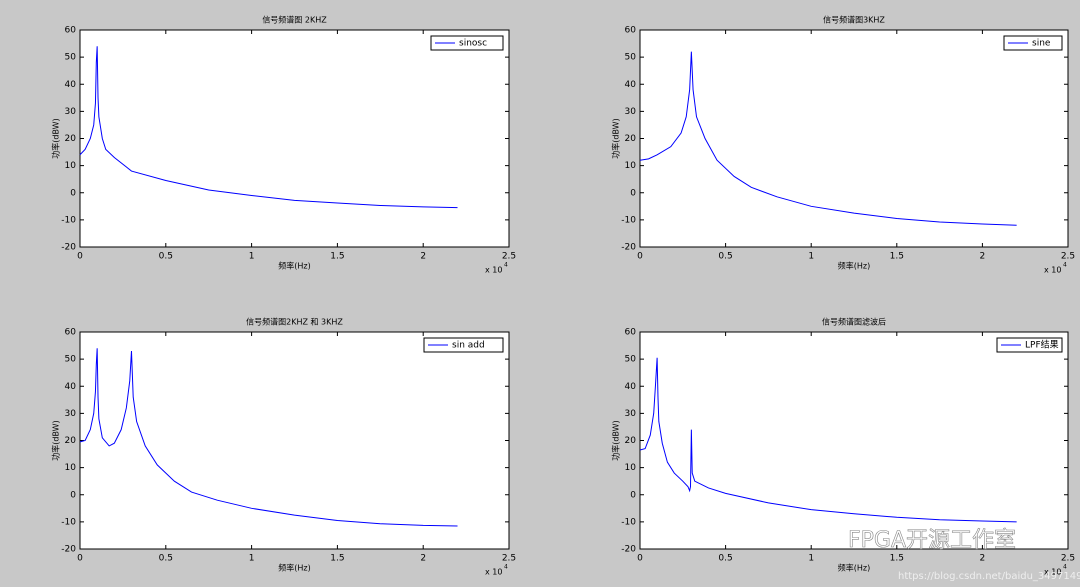 This screenshot has width=1080, height=587. Describe the element at coordinates (854, 322) in the screenshot. I see `chart-title: 信号频谱图滤波后` at that location.